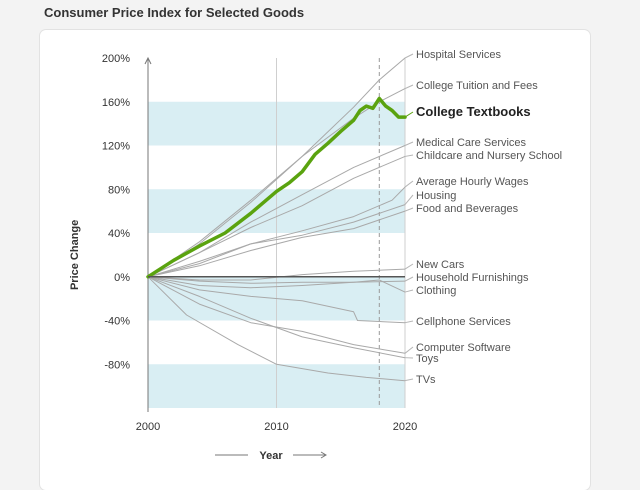  Describe the element at coordinates (467, 209) in the screenshot. I see `series-label: Food and Beverages` at that location.